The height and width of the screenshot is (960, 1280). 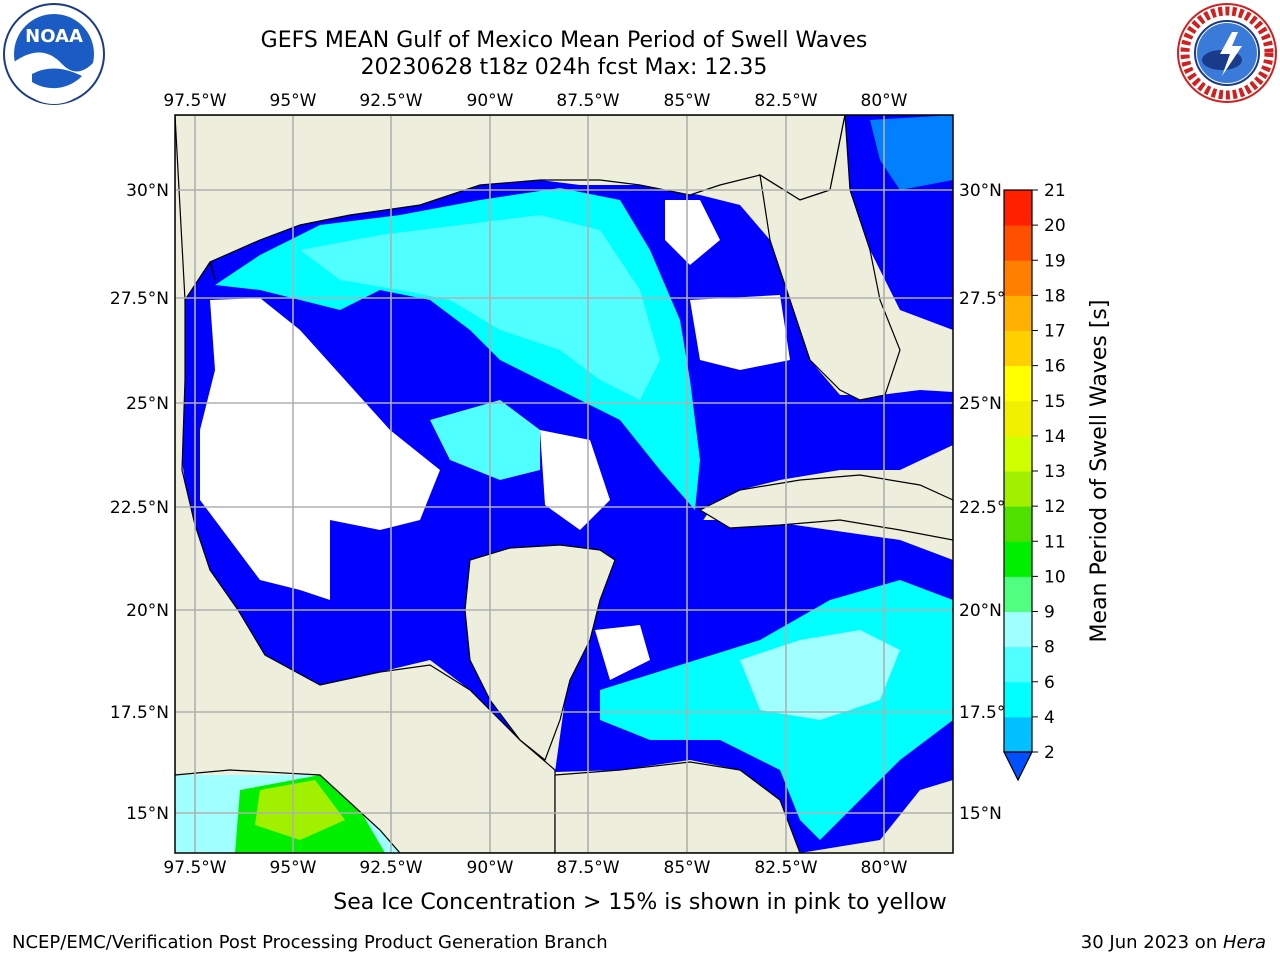 I want to click on lat-label-left: 27.5°N, so click(x=139, y=299).